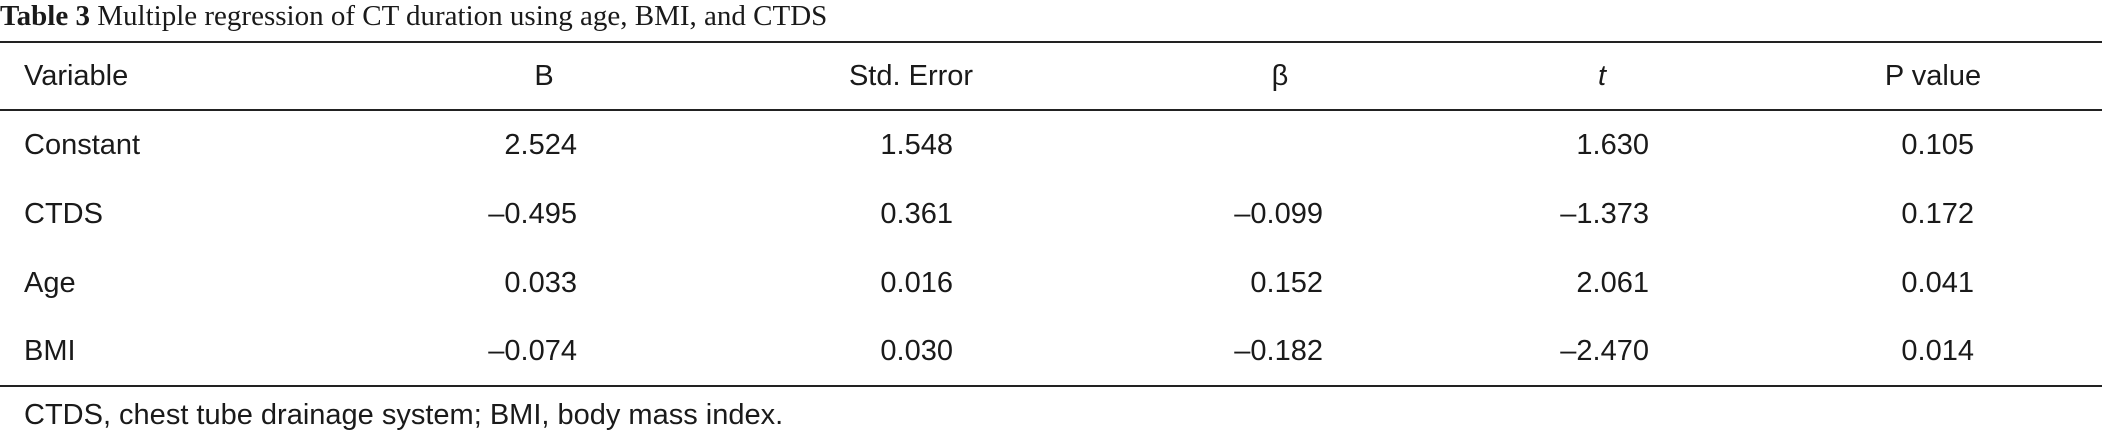 The image size is (2102, 434). I want to click on table-cell: –1.373, so click(1604, 214).